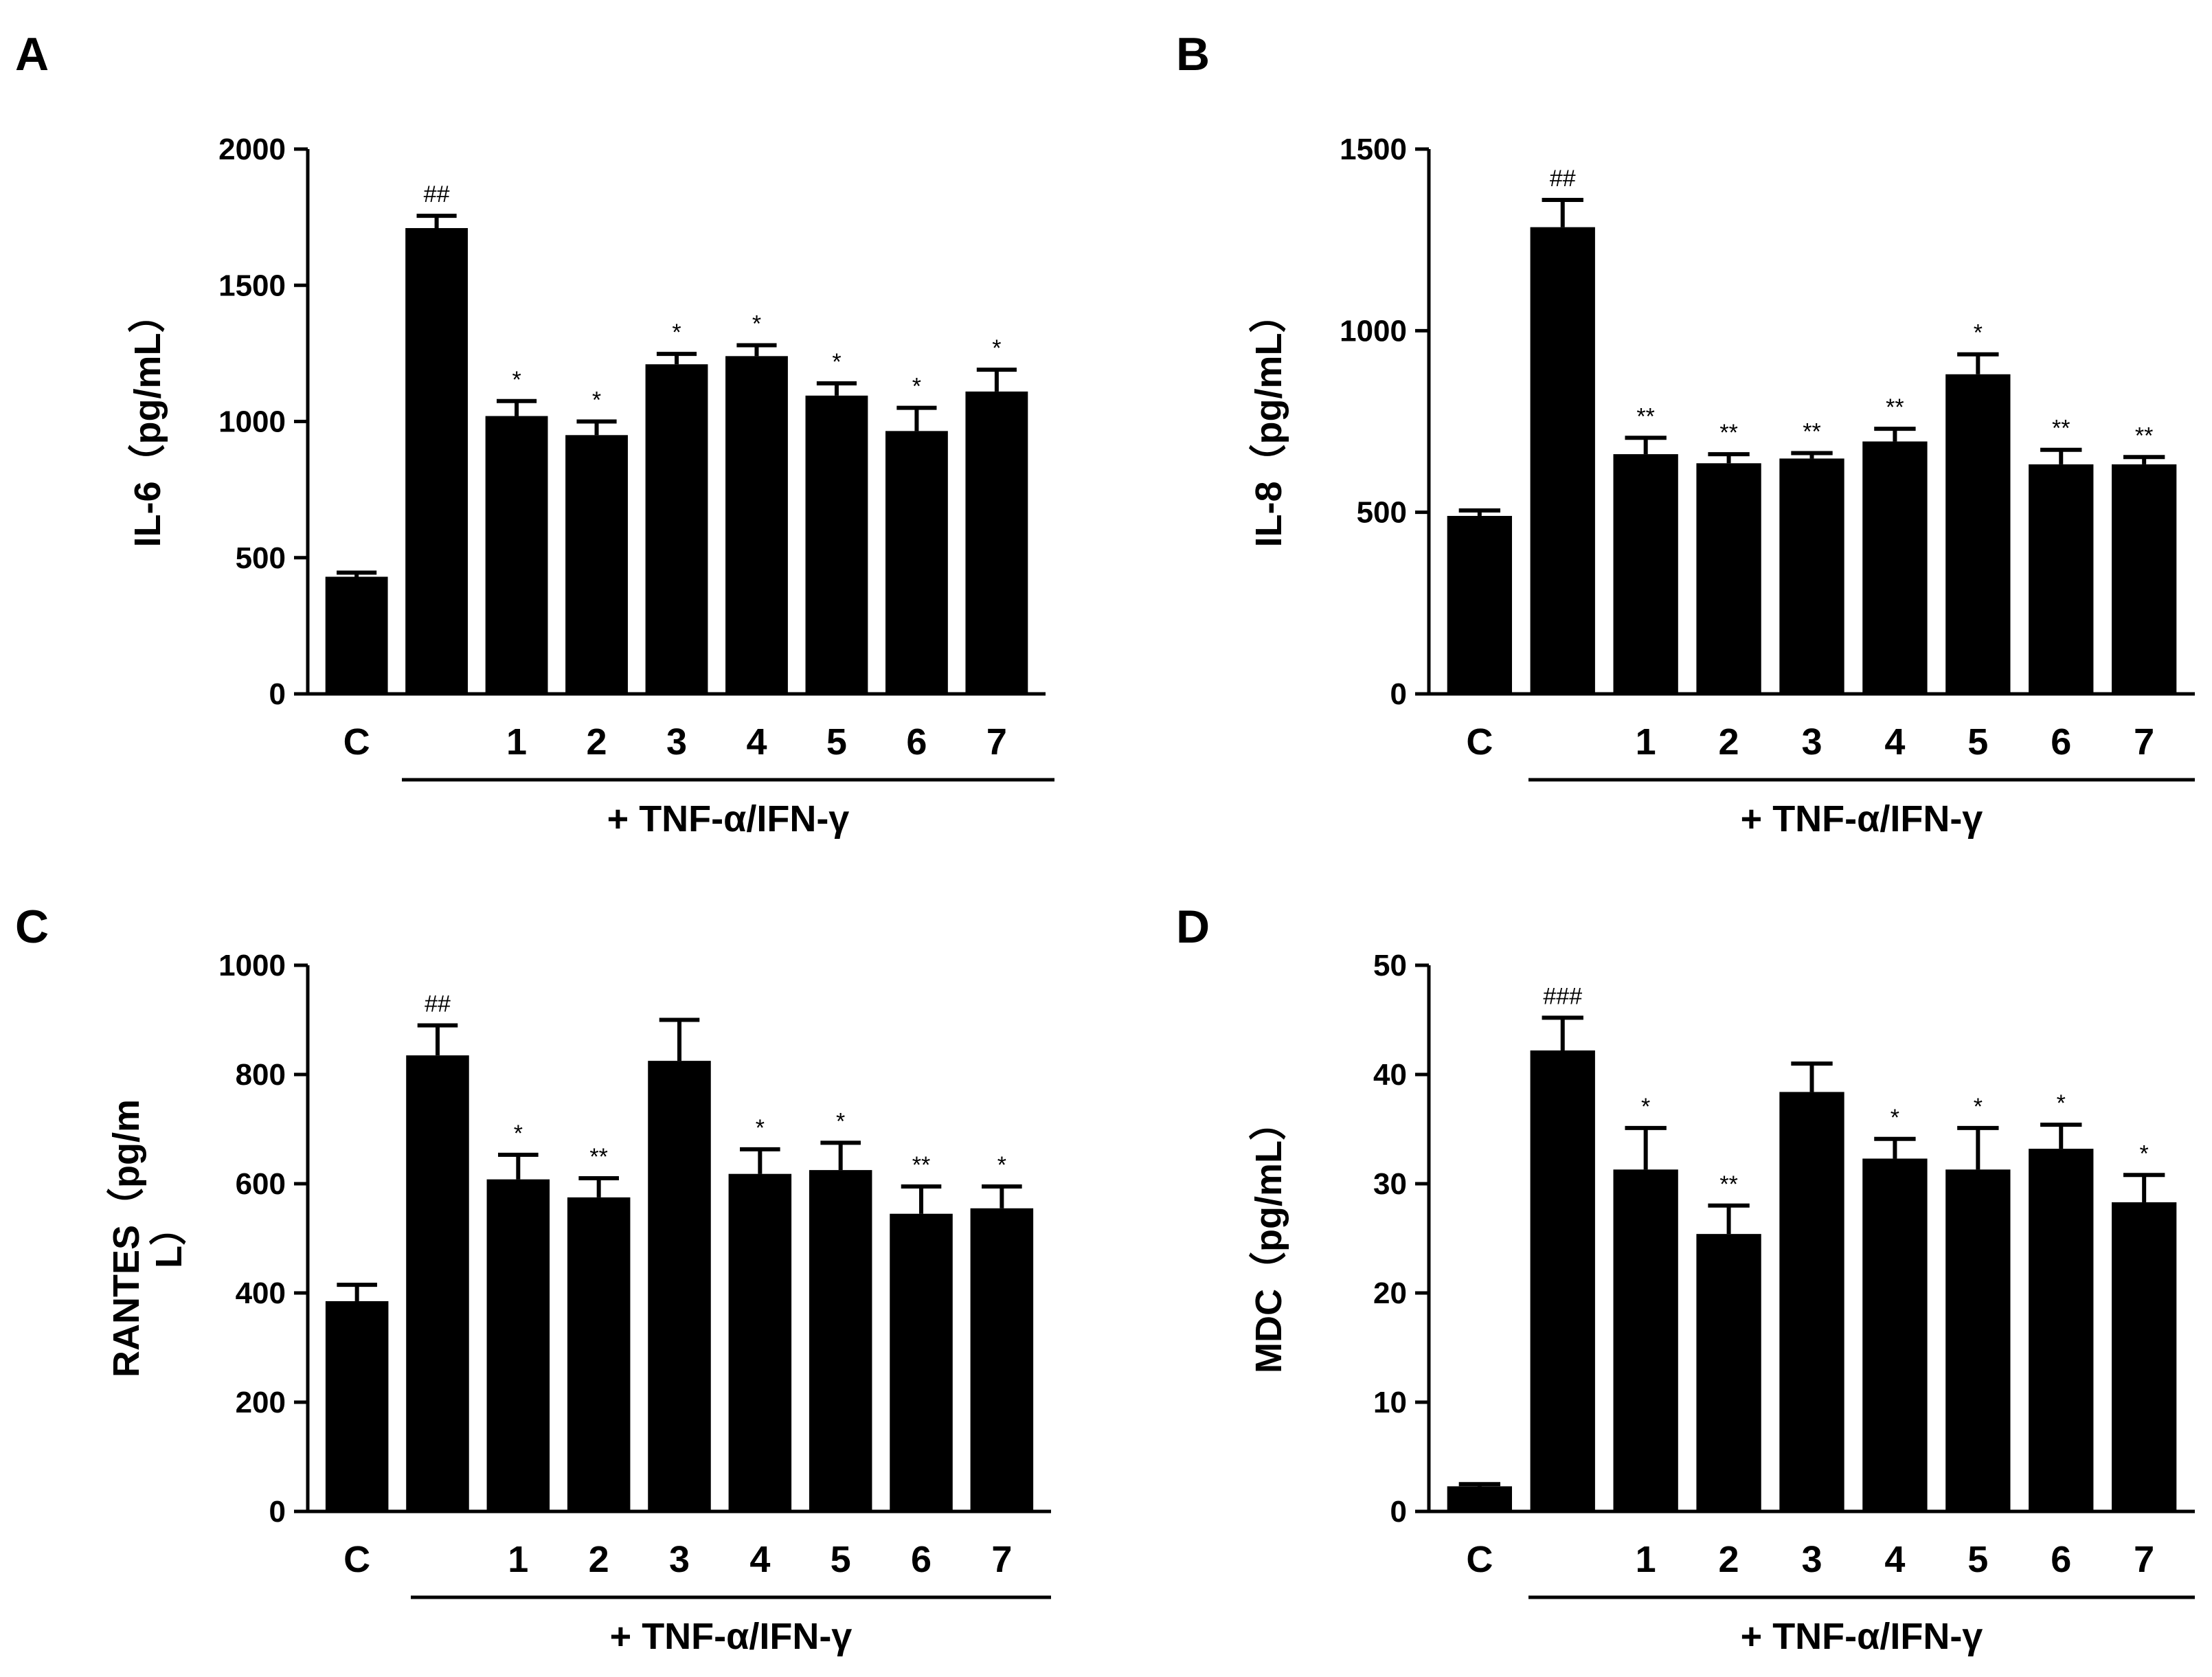  I want to click on significance-label: ###, so click(1562, 996).